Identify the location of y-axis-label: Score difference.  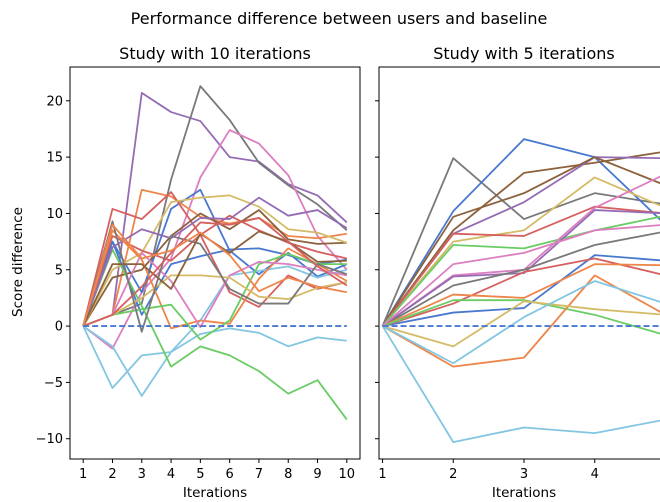
(18, 262).